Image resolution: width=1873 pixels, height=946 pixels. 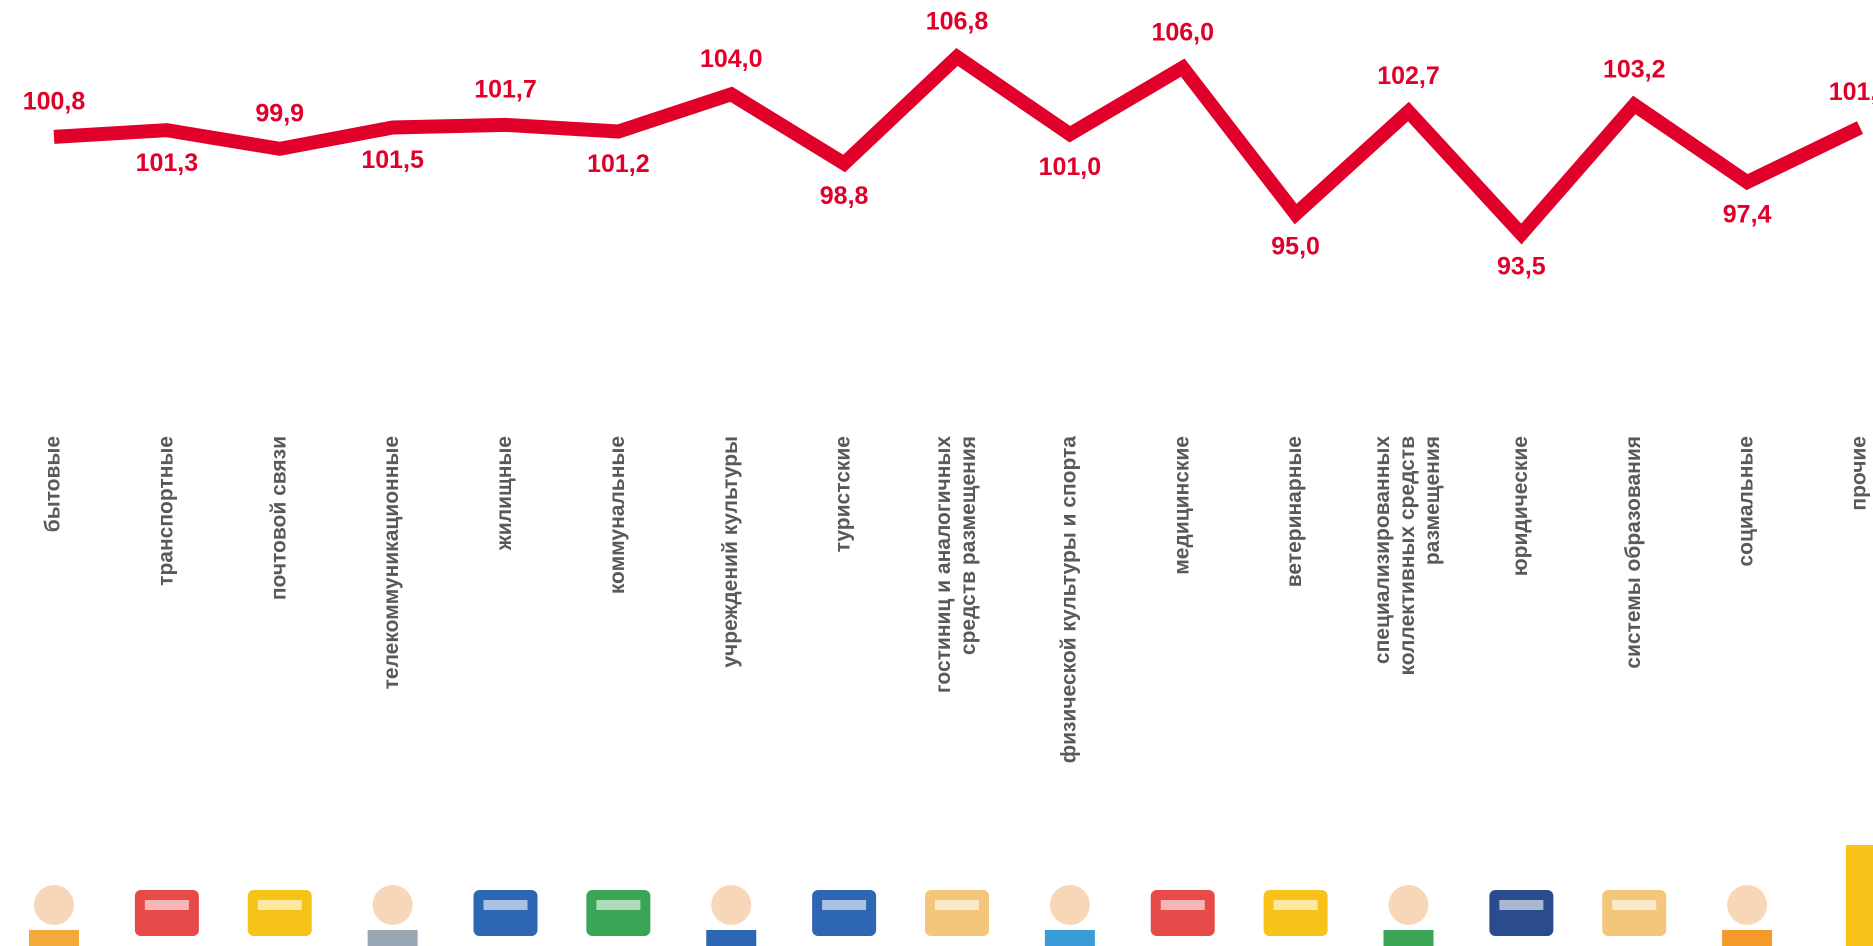 I want to click on value-label: 97,4, so click(x=1747, y=215).